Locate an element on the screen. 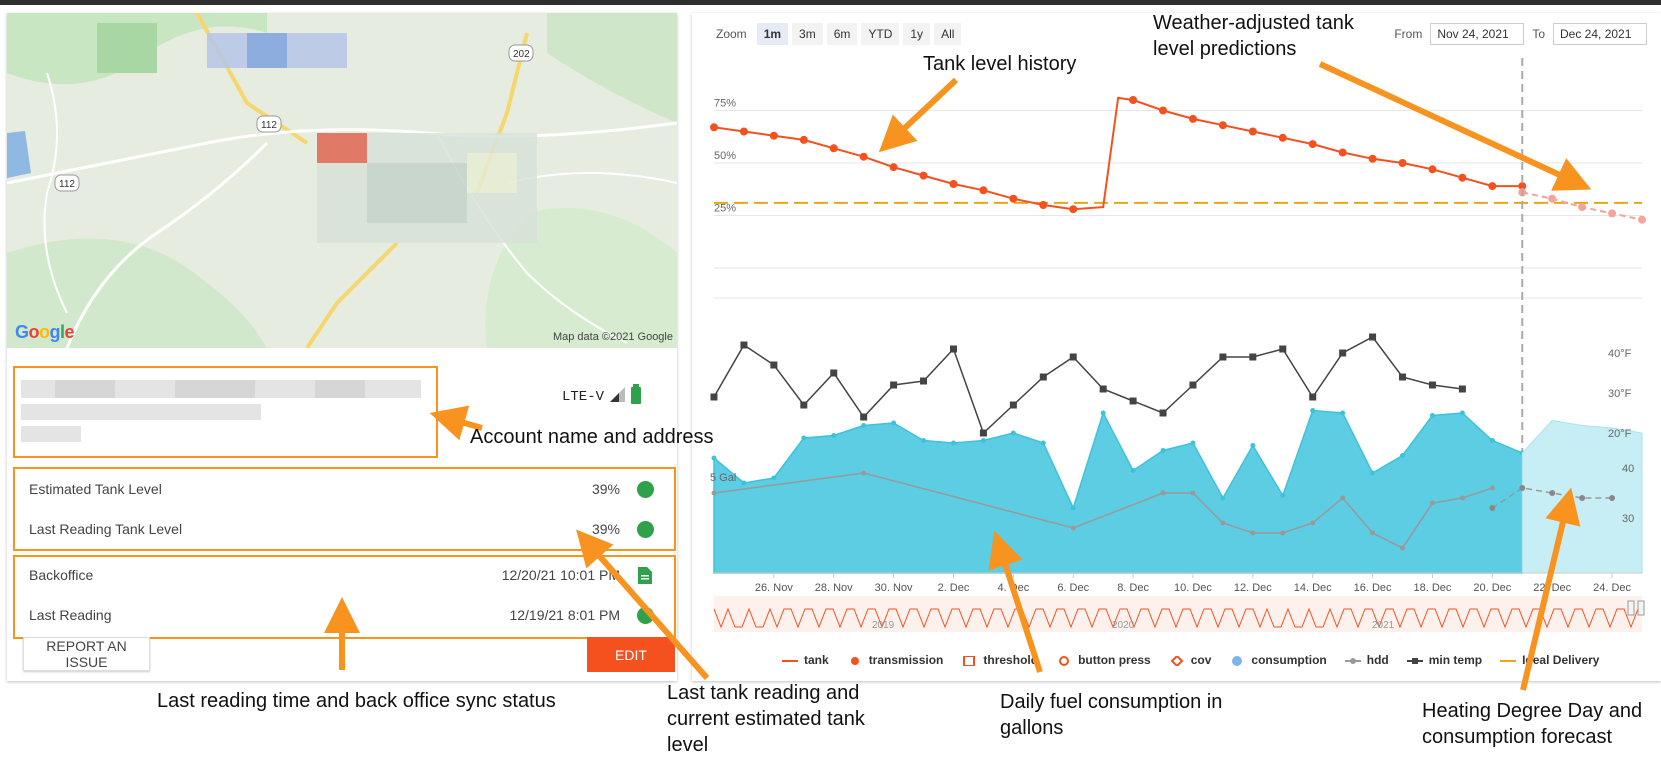 This screenshot has width=1661, height=768. hdd-y-tick: 40 is located at coordinates (1628, 469).